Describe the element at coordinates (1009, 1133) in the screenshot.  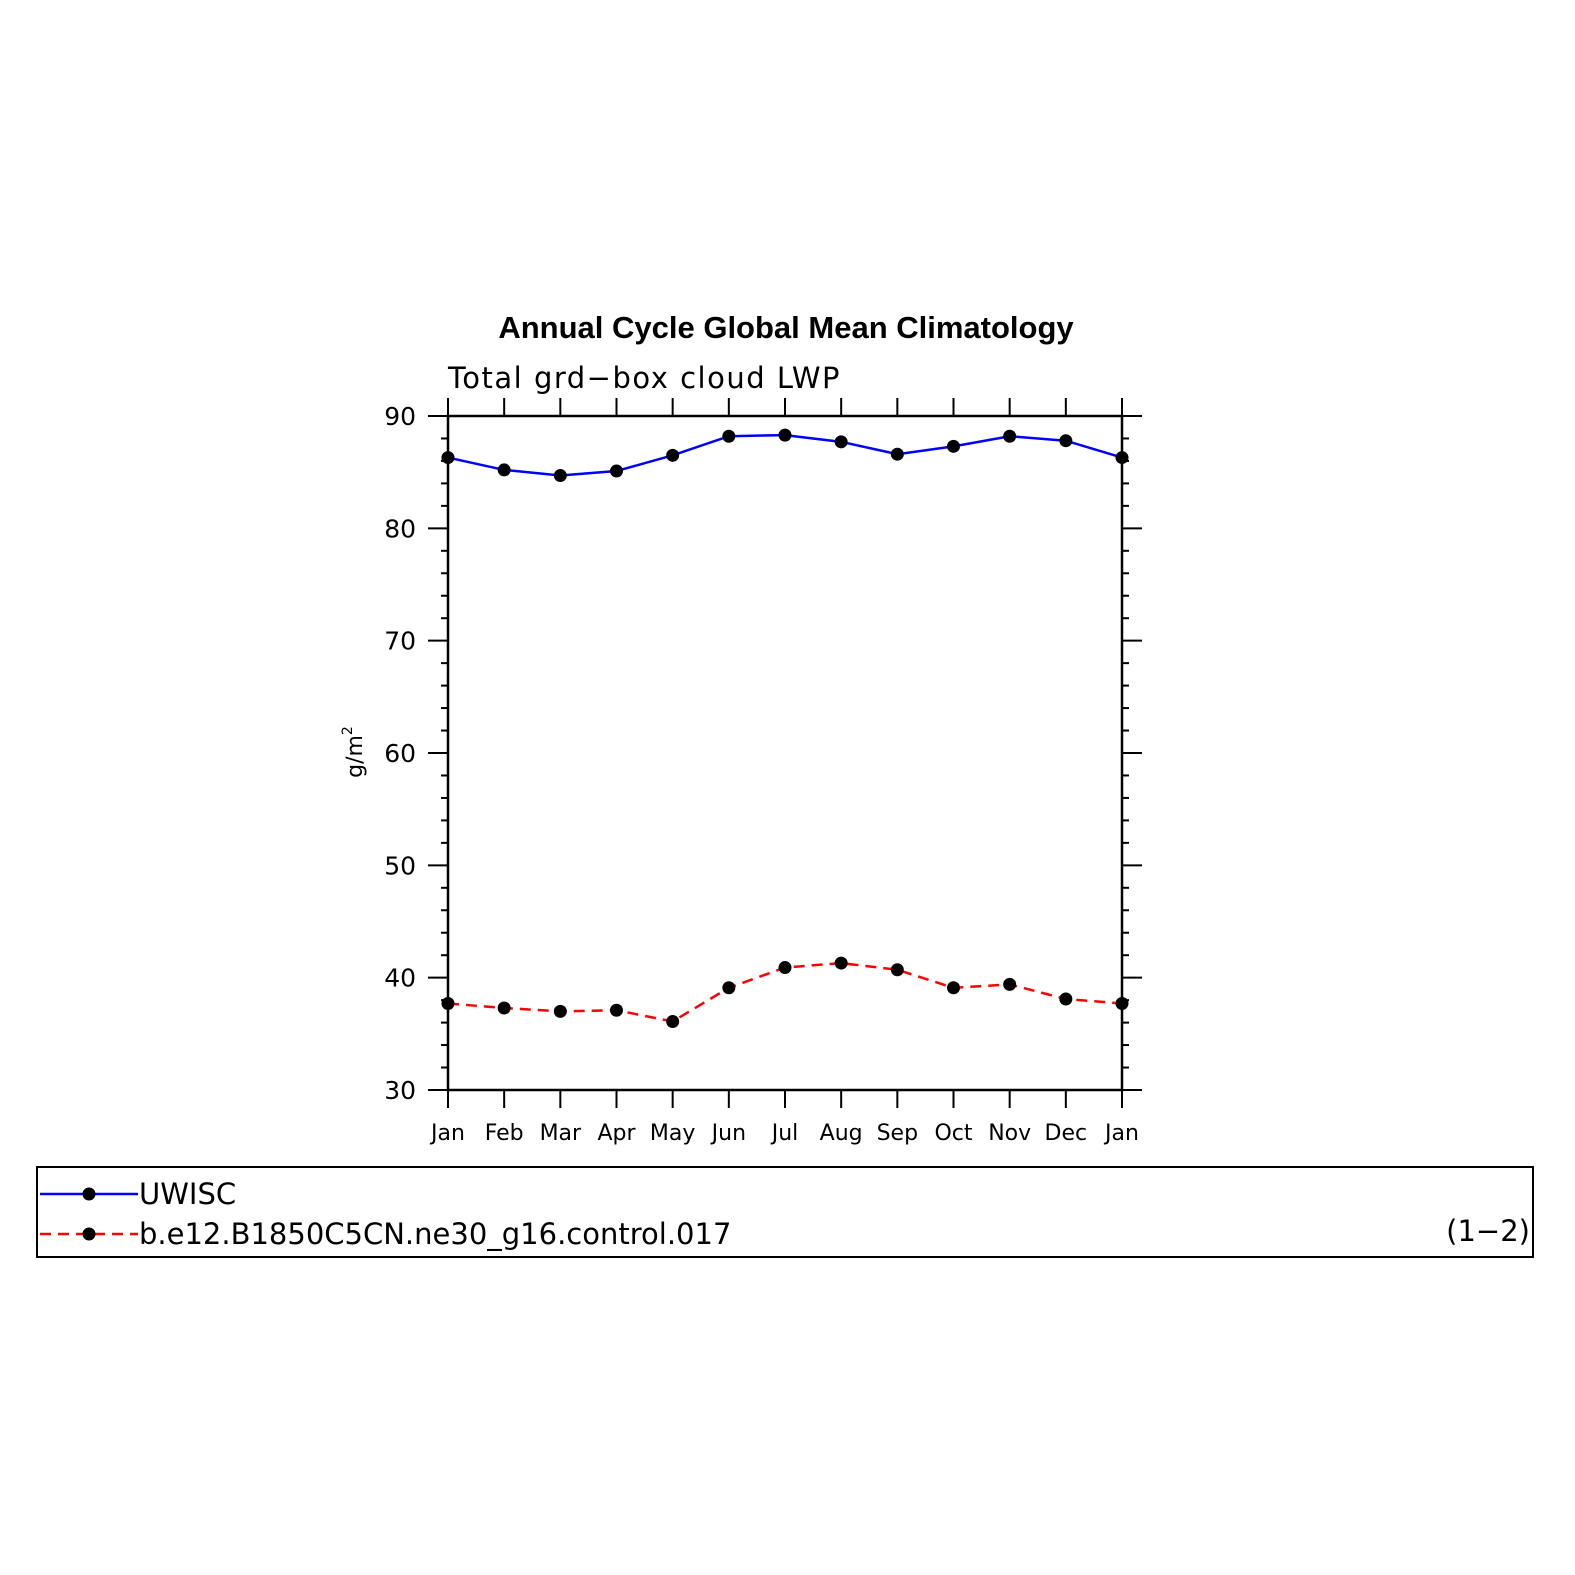
I see `x-tick-label: Nov` at that location.